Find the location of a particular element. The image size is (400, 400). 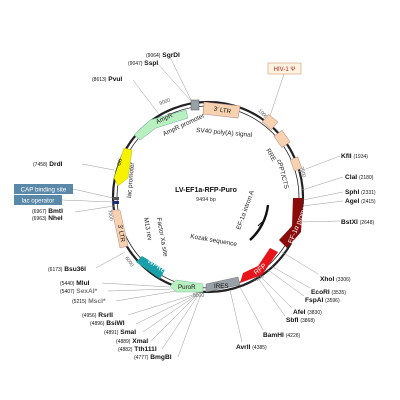

site-drdi: (7458) DrdI is located at coordinates (48, 164).